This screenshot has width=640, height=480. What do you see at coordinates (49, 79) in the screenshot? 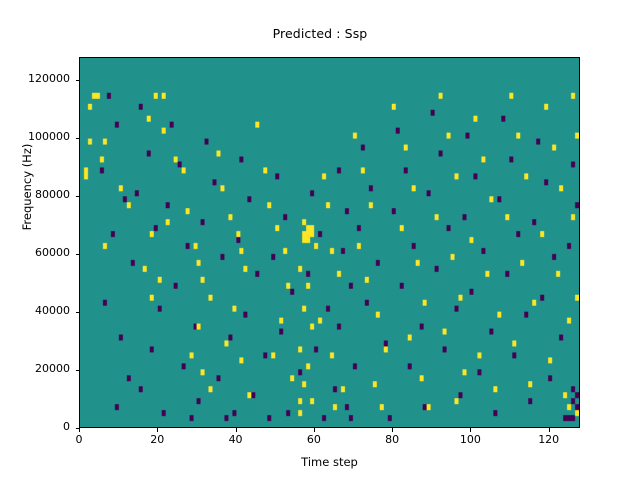
I see `y-tick-label: 120000` at bounding box center [49, 79].